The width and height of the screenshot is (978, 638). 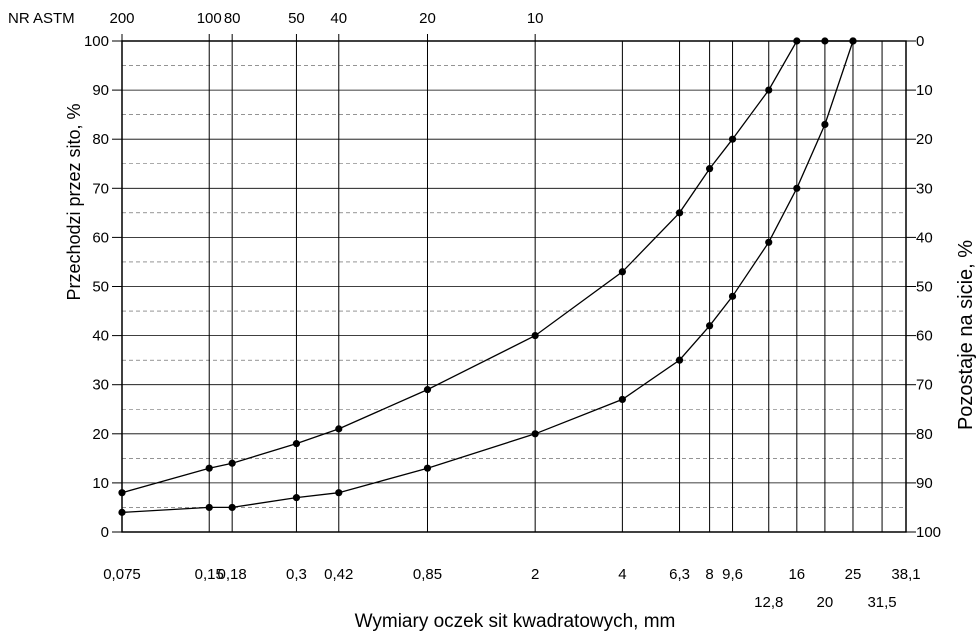 I want to click on x-tick-label: 6,3, so click(x=679, y=574).